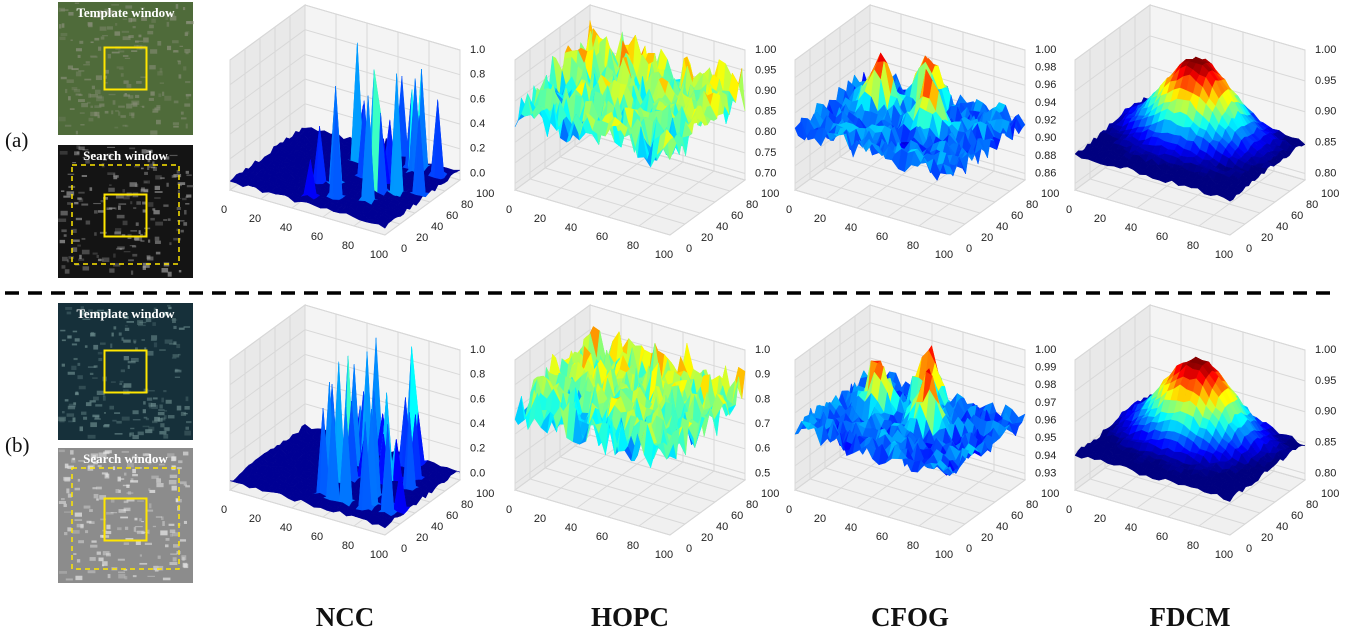  I want to click on x-tick-label: 80, so click(913, 546).